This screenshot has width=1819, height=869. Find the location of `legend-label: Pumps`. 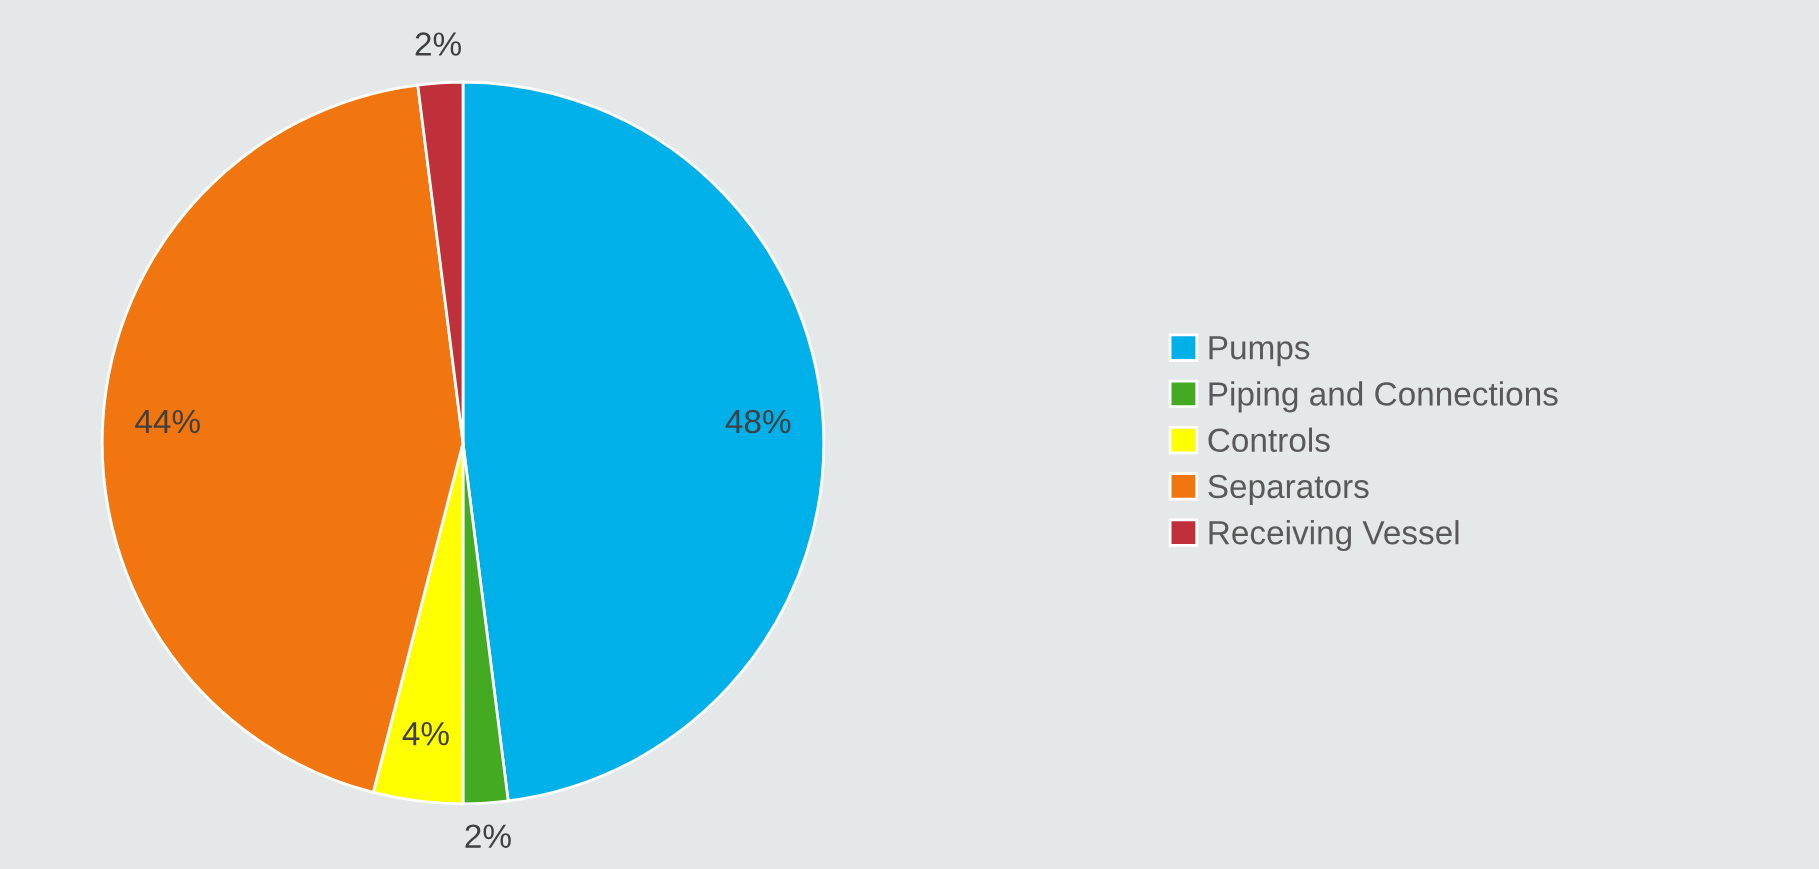

legend-label: Pumps is located at coordinates (1259, 351).